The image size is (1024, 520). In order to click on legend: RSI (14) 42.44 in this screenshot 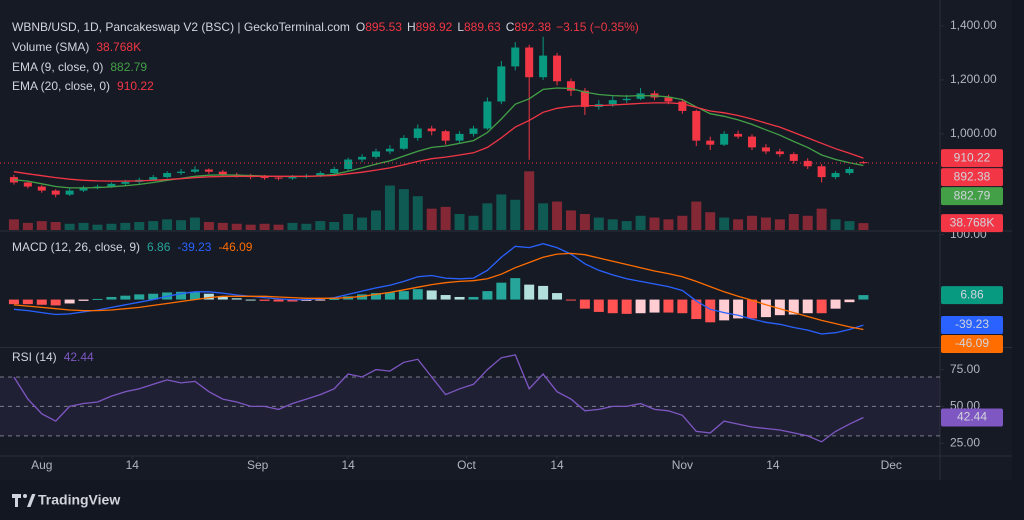, I will do `click(53, 357)`.